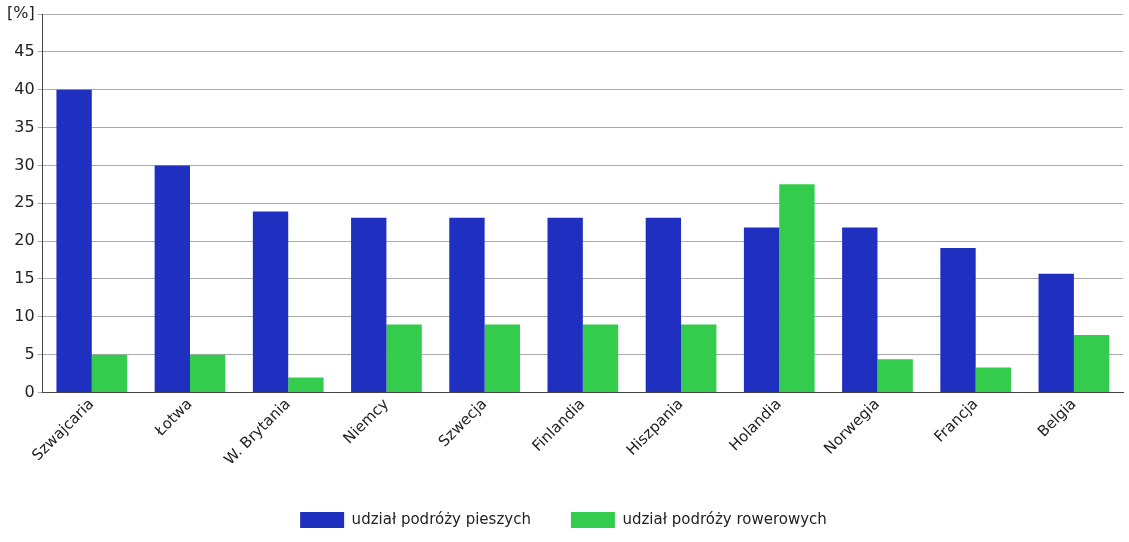 This screenshot has height=542, width=1129. What do you see at coordinates (24, 88) in the screenshot?
I see `y-tick-label: 40` at bounding box center [24, 88].